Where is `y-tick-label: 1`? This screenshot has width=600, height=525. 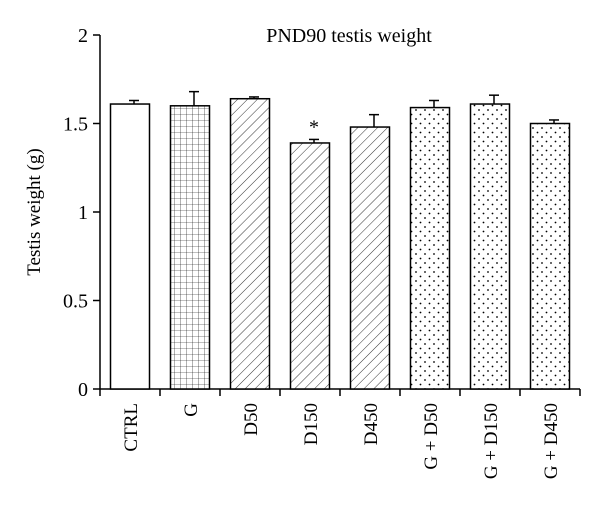 y-tick-label: 1 is located at coordinates (83, 213).